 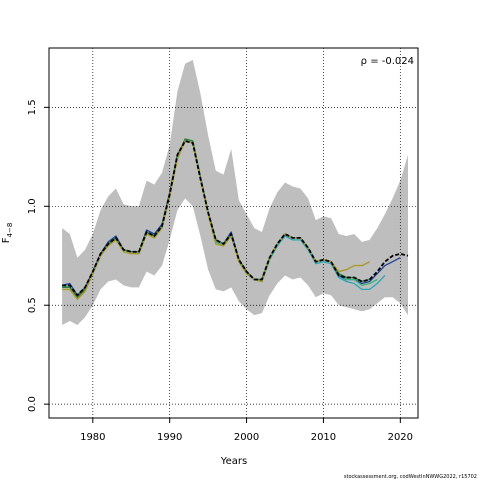 What do you see at coordinates (6, 240) in the screenshot?
I see `y-axis-title-base: F` at bounding box center [6, 240].